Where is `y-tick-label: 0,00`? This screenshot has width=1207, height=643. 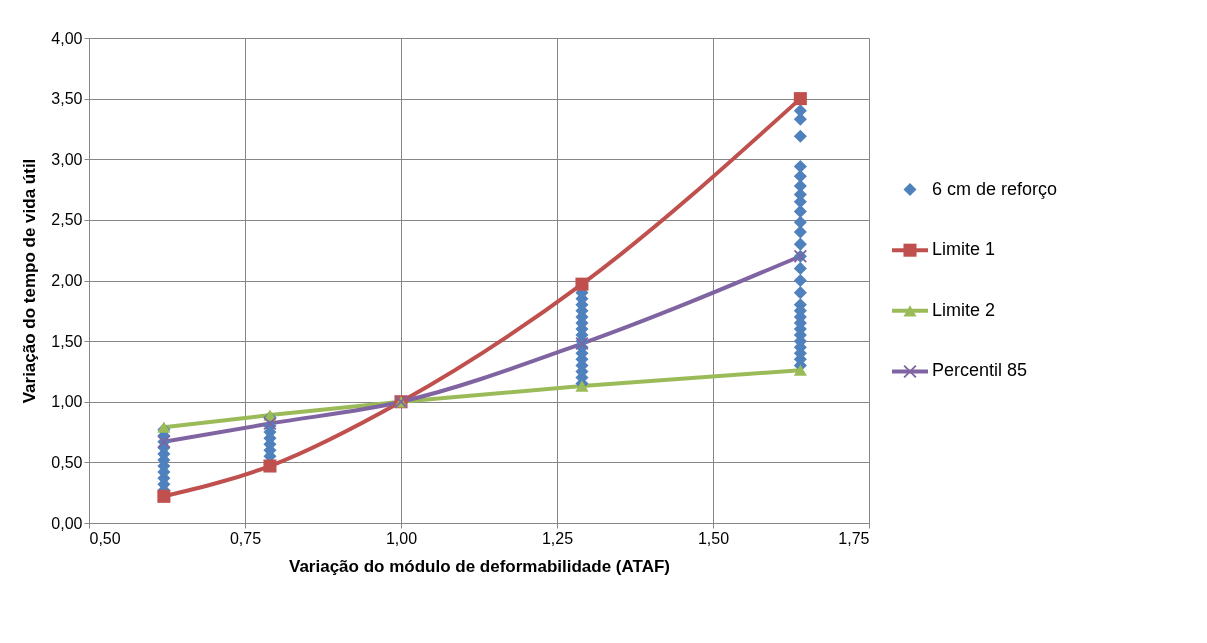
y-tick-label: 0,00 is located at coordinates (67, 523).